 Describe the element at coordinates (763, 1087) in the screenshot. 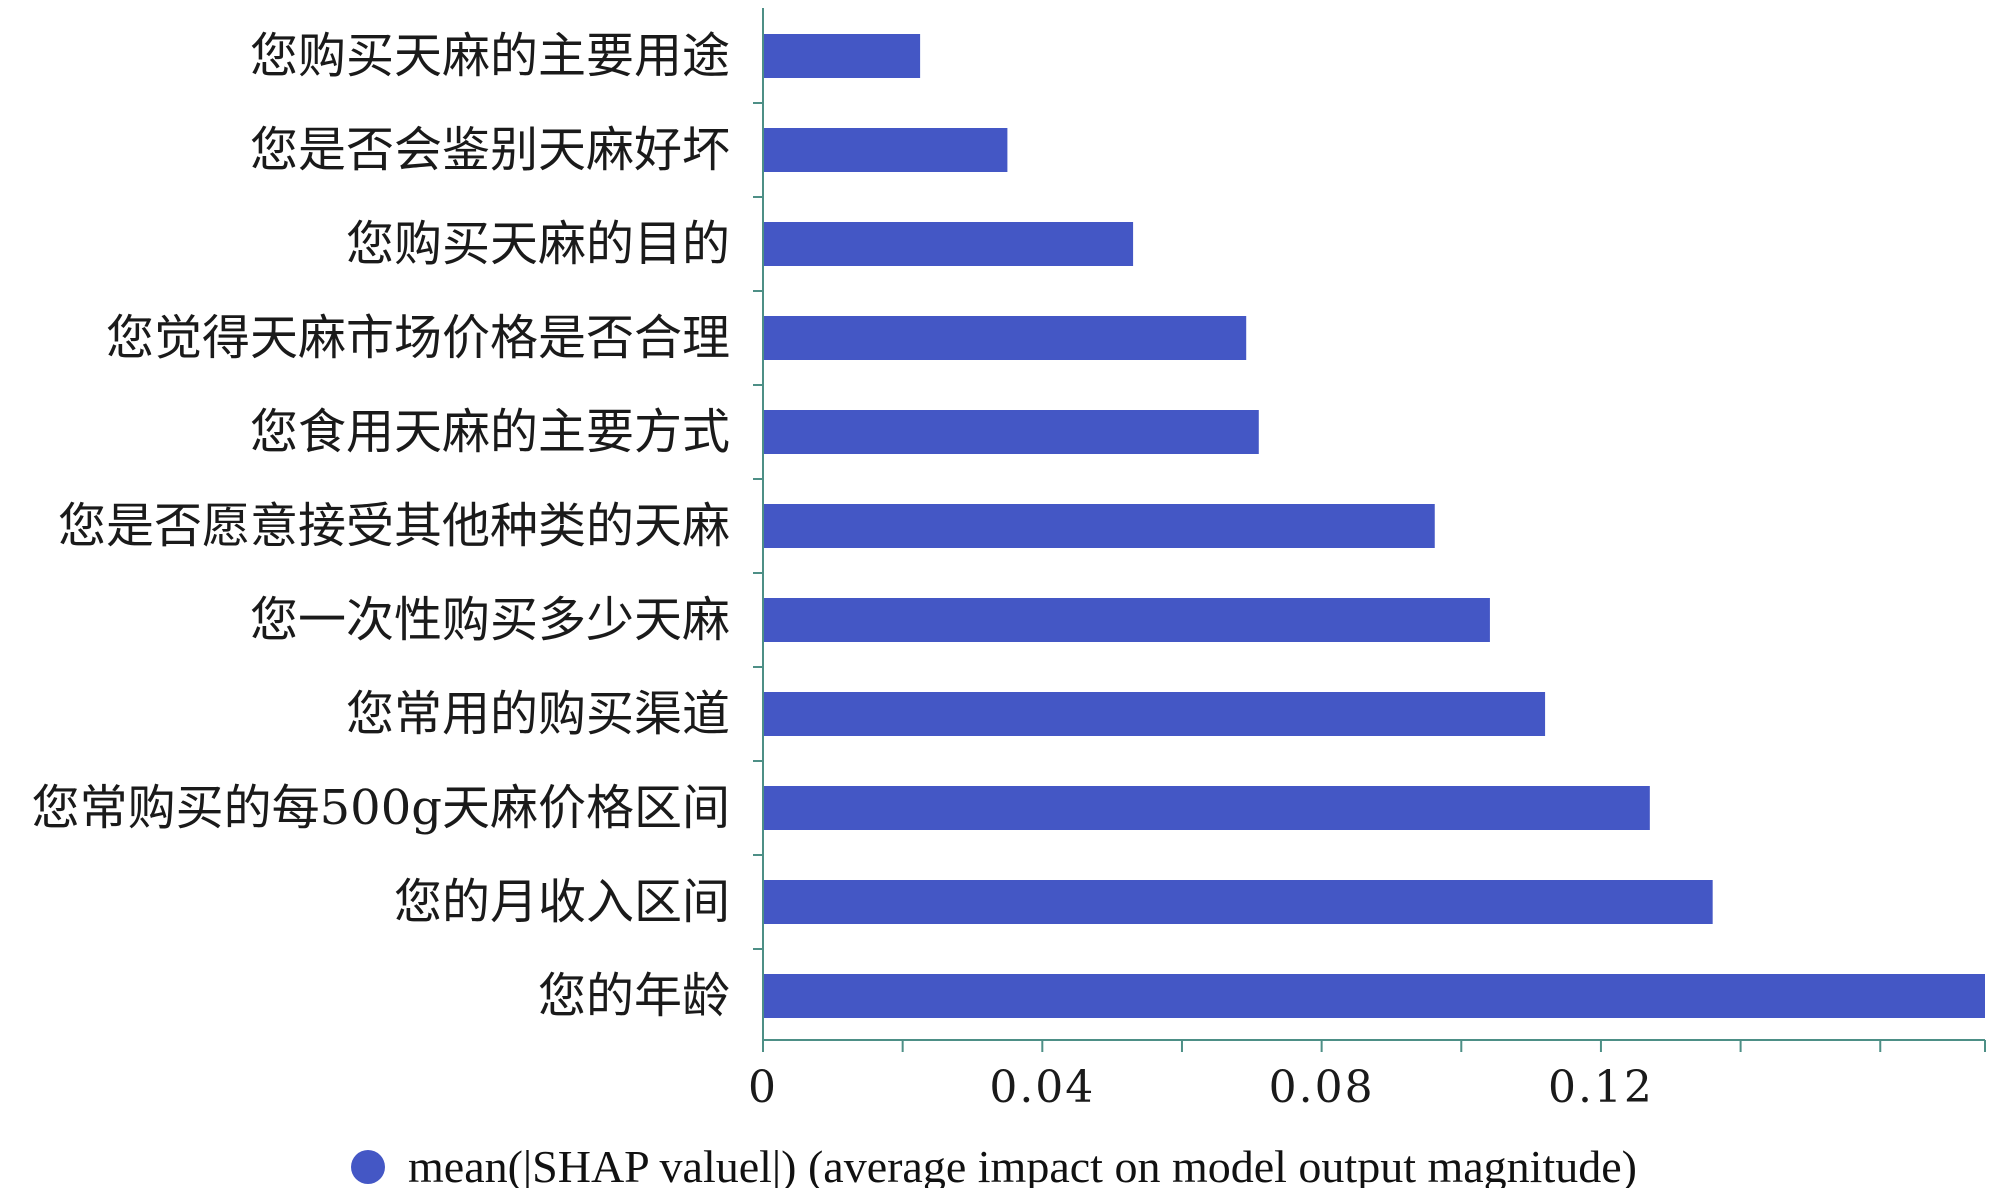

I see `x-tick-label: 0` at that location.